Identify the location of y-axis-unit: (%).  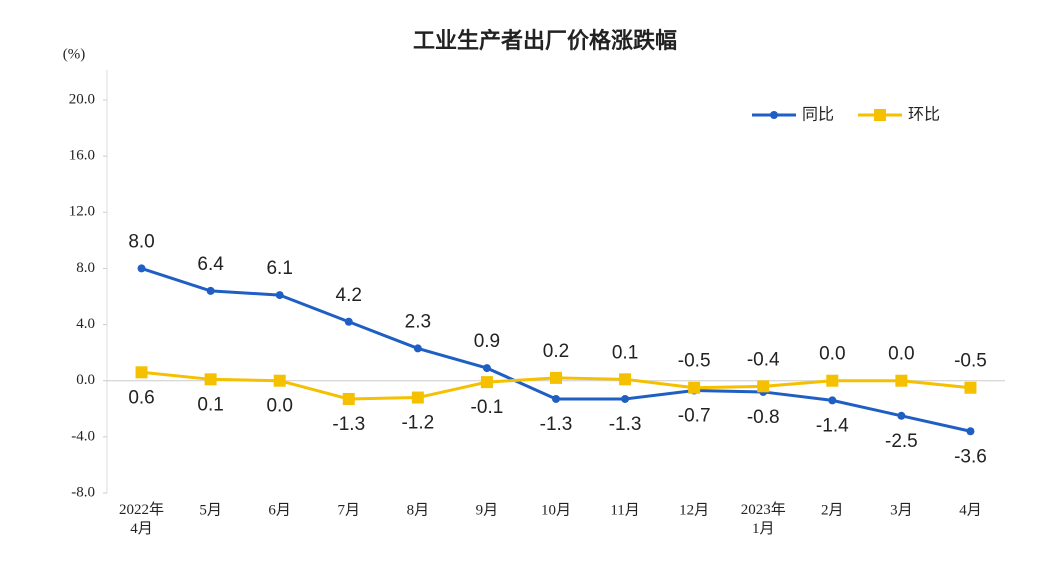
(74, 54).